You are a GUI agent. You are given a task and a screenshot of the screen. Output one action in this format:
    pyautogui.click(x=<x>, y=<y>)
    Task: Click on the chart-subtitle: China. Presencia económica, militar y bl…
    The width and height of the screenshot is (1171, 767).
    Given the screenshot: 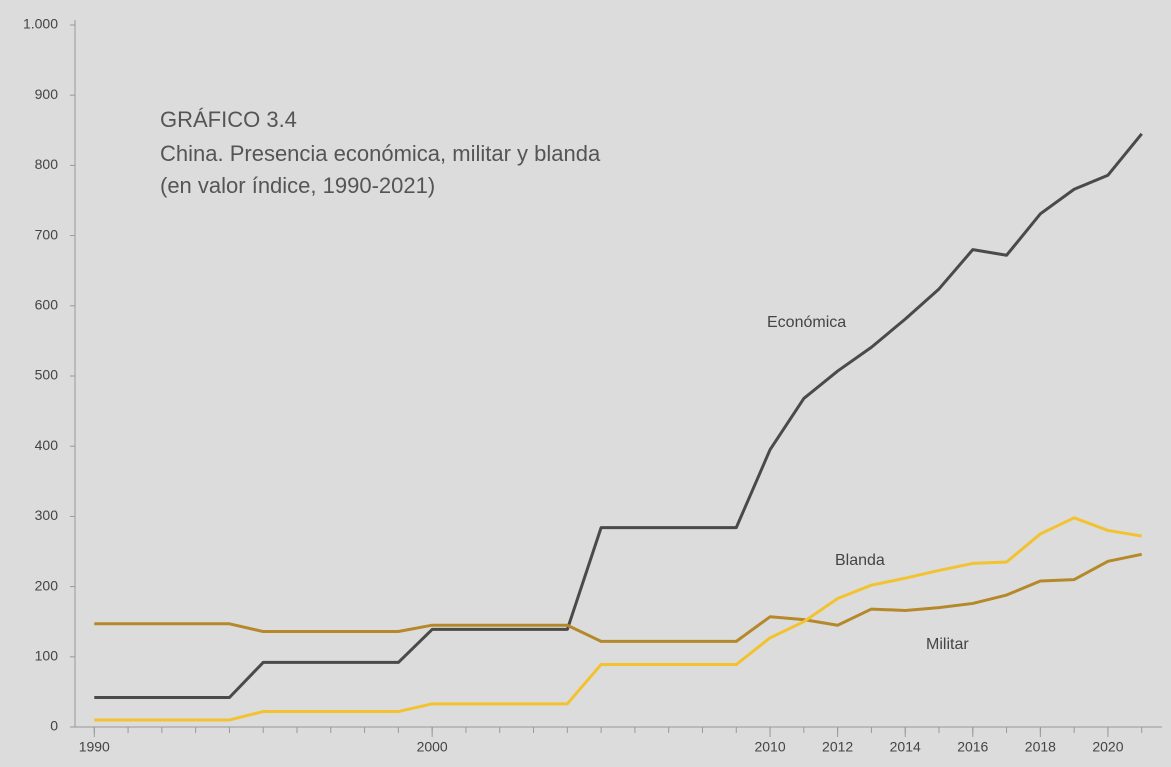 What is the action you would take?
    pyautogui.click(x=380, y=153)
    